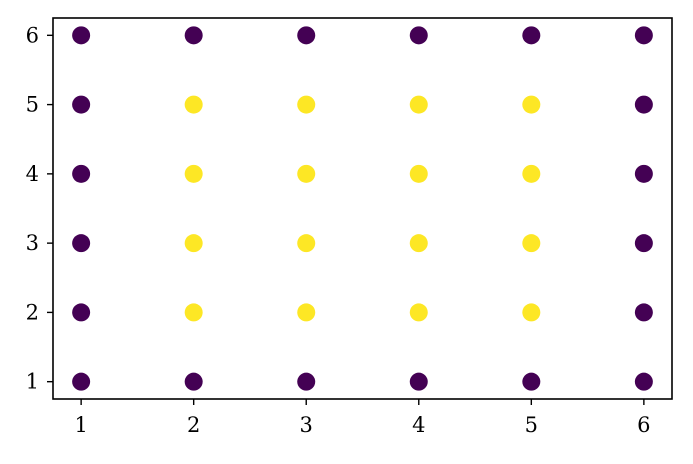 This screenshot has width=693, height=464. I want to click on x-tick-label: 3, so click(306, 425).